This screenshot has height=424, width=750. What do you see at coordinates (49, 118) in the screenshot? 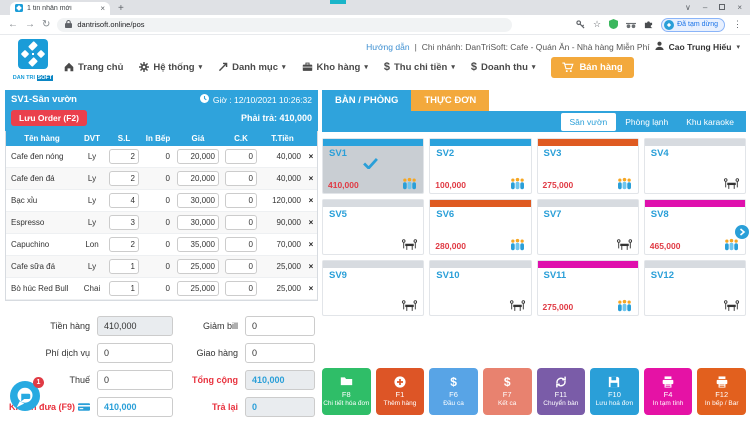
I see `save-order-button: Lưu Order (F2)` at bounding box center [49, 118].